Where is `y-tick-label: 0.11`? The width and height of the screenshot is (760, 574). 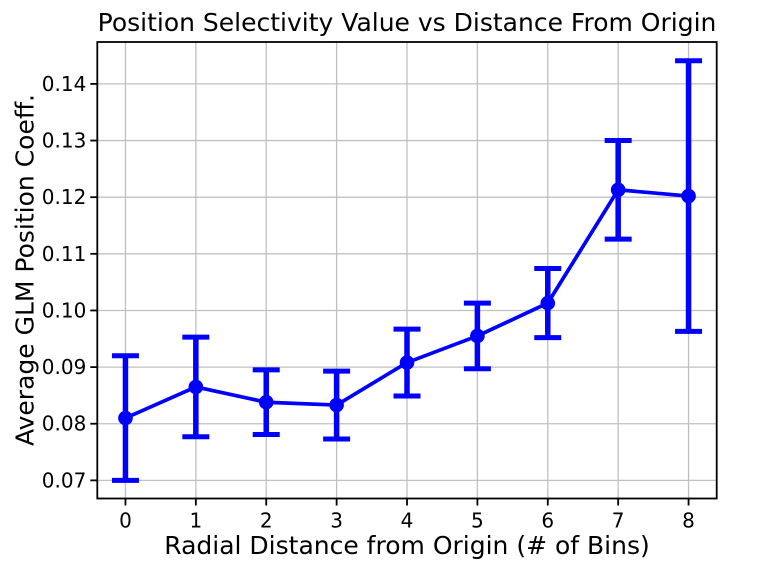
y-tick-label: 0.11 is located at coordinates (64, 254).